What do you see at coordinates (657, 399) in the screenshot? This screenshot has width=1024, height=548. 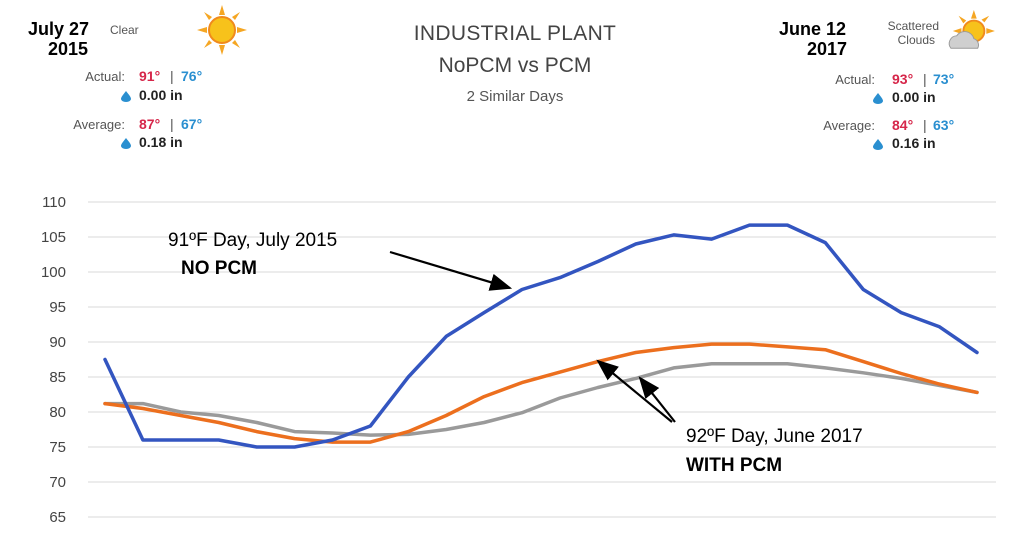 I see `arrow-pcm-gray` at bounding box center [657, 399].